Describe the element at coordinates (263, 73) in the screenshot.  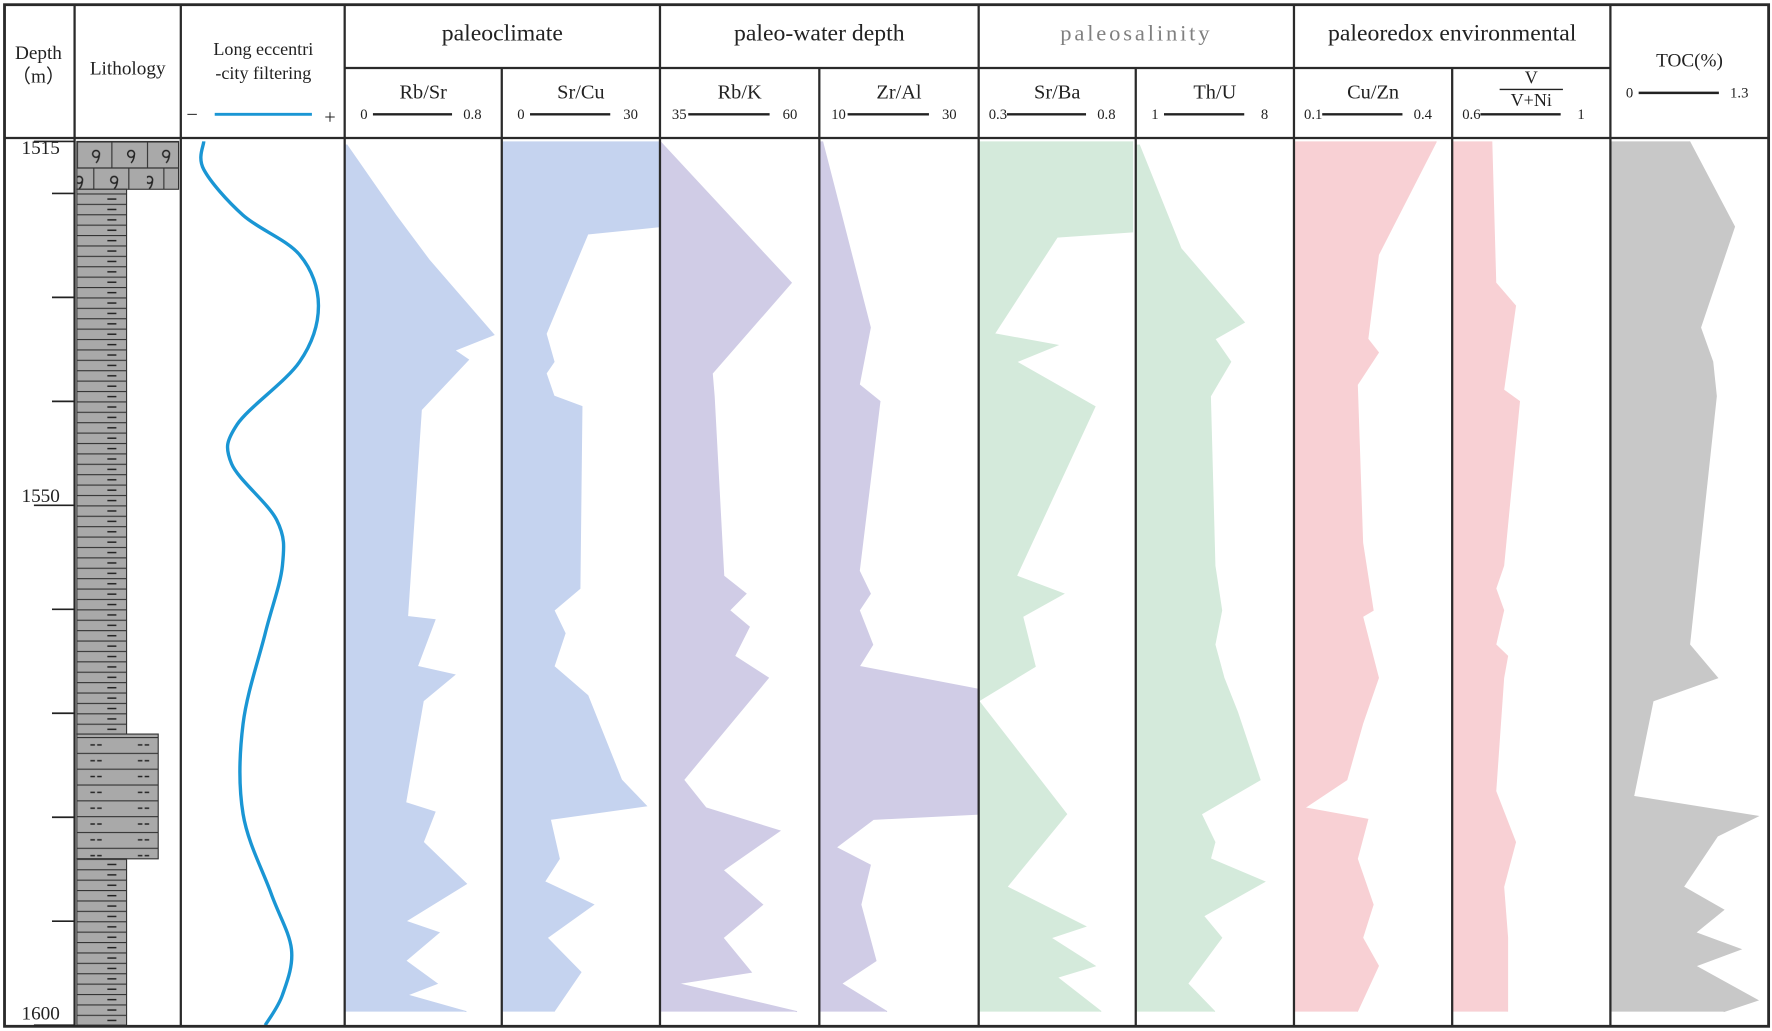
I see `eccentricity-title: -city filtering` at that location.